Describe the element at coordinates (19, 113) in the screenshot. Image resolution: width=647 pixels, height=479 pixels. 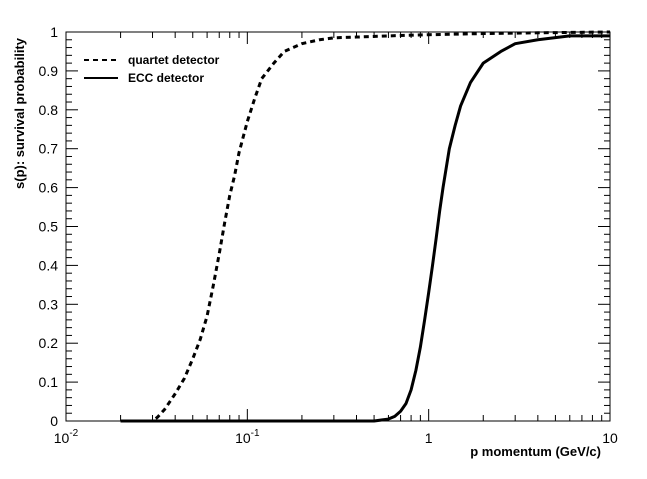
I see `y-axis-title: s(p): survival probability` at that location.